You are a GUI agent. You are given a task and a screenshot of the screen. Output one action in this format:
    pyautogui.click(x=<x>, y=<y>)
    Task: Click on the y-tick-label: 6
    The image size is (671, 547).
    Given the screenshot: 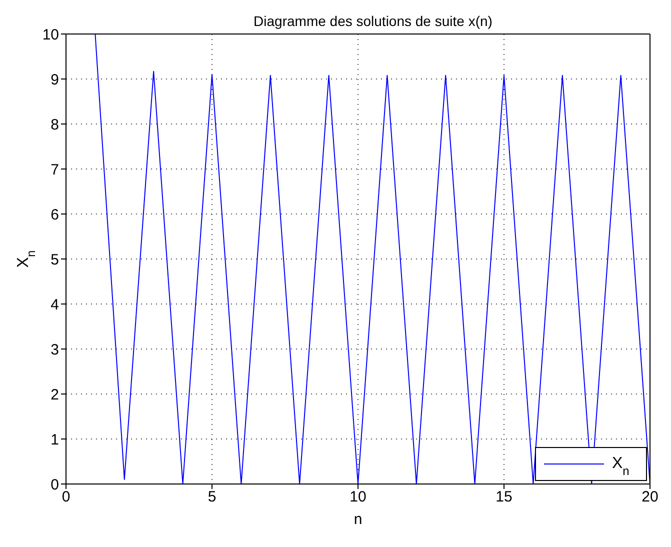 What is the action you would take?
    pyautogui.click(x=54, y=215)
    